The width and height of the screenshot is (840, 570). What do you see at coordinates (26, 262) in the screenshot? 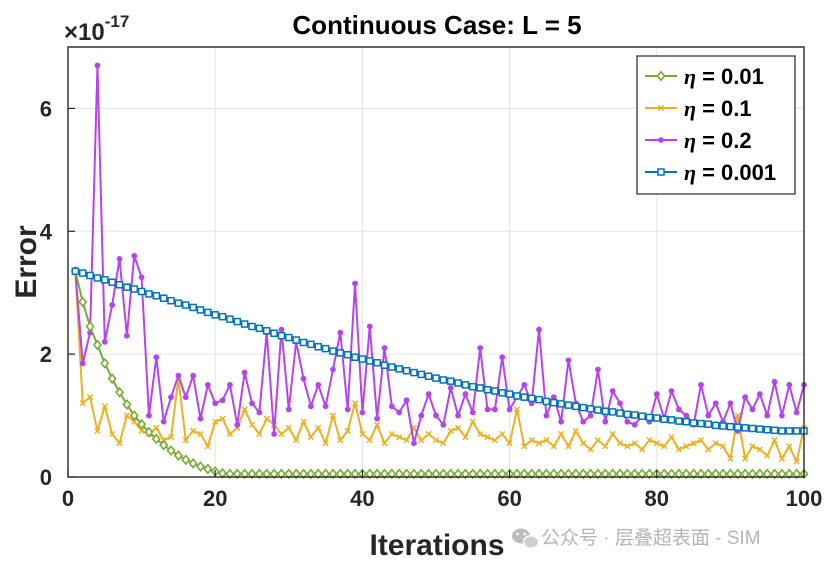
I see `y-axis-label: Error` at bounding box center [26, 262].